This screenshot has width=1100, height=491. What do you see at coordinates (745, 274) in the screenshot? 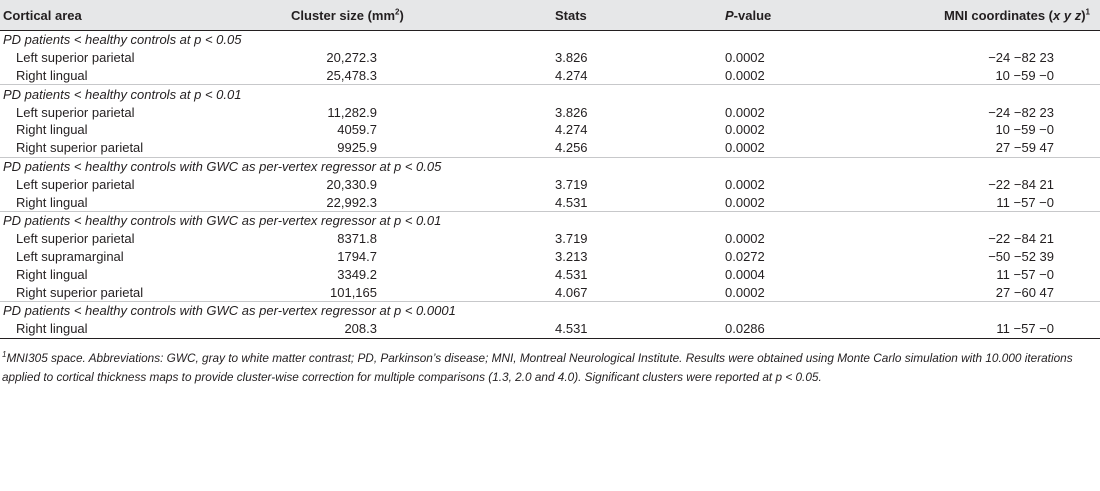
I see `cell-p-value: 0.0004` at bounding box center [745, 274].